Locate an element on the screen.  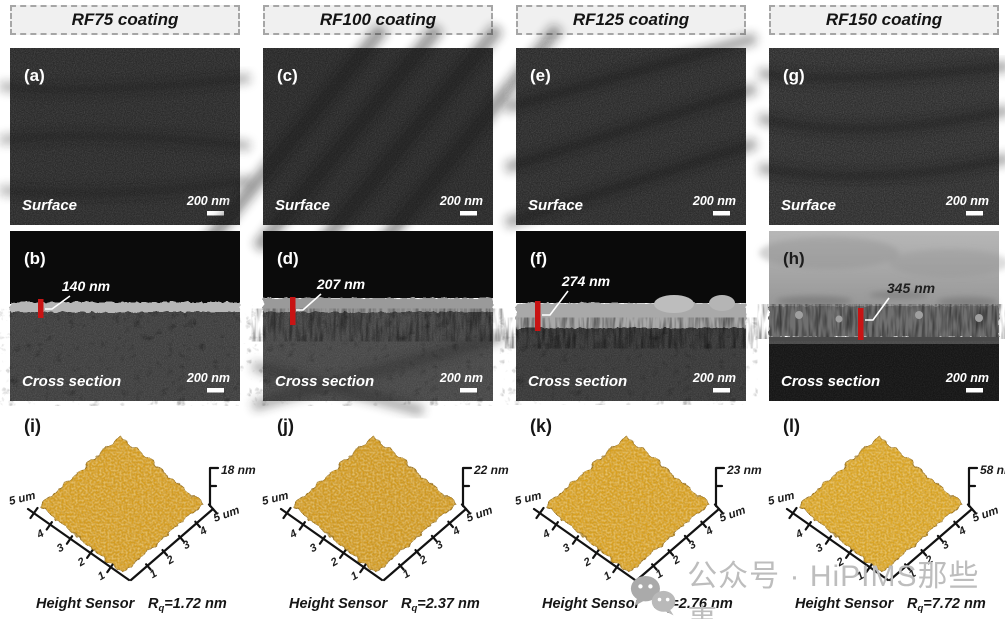
roughness-label: Rq=1.72 nm is located at coordinates (187, 605).